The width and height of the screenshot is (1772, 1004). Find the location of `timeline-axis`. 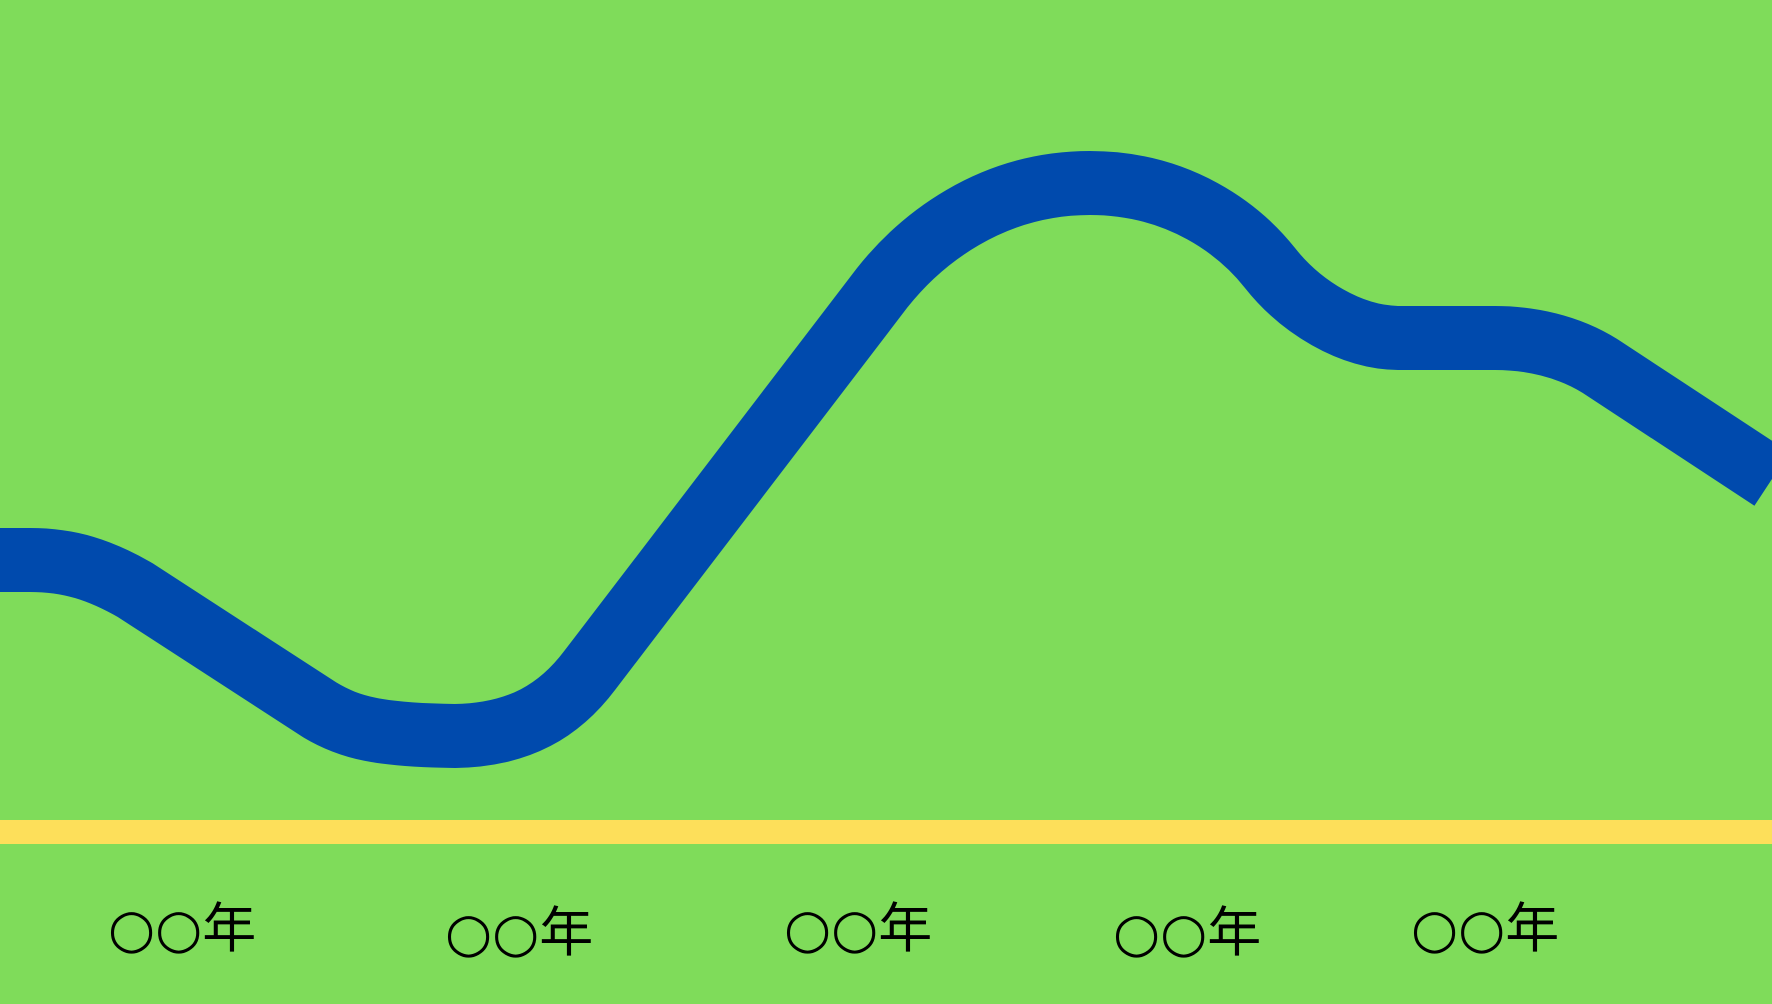

timeline-axis is located at coordinates (886, 832).